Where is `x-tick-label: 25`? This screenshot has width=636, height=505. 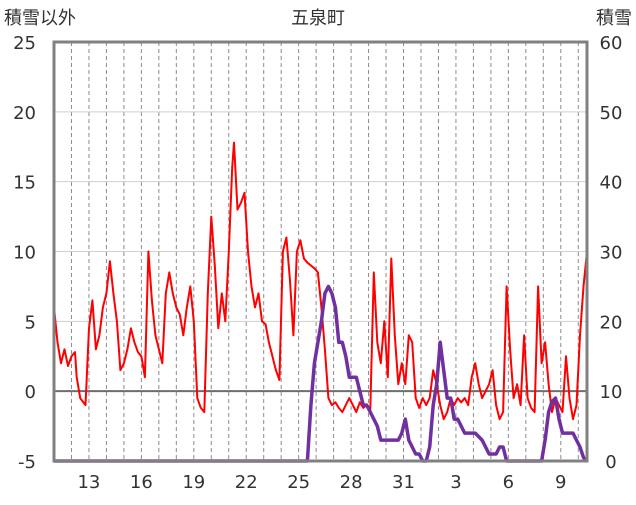
x-tick-label: 25 is located at coordinates (298, 482).